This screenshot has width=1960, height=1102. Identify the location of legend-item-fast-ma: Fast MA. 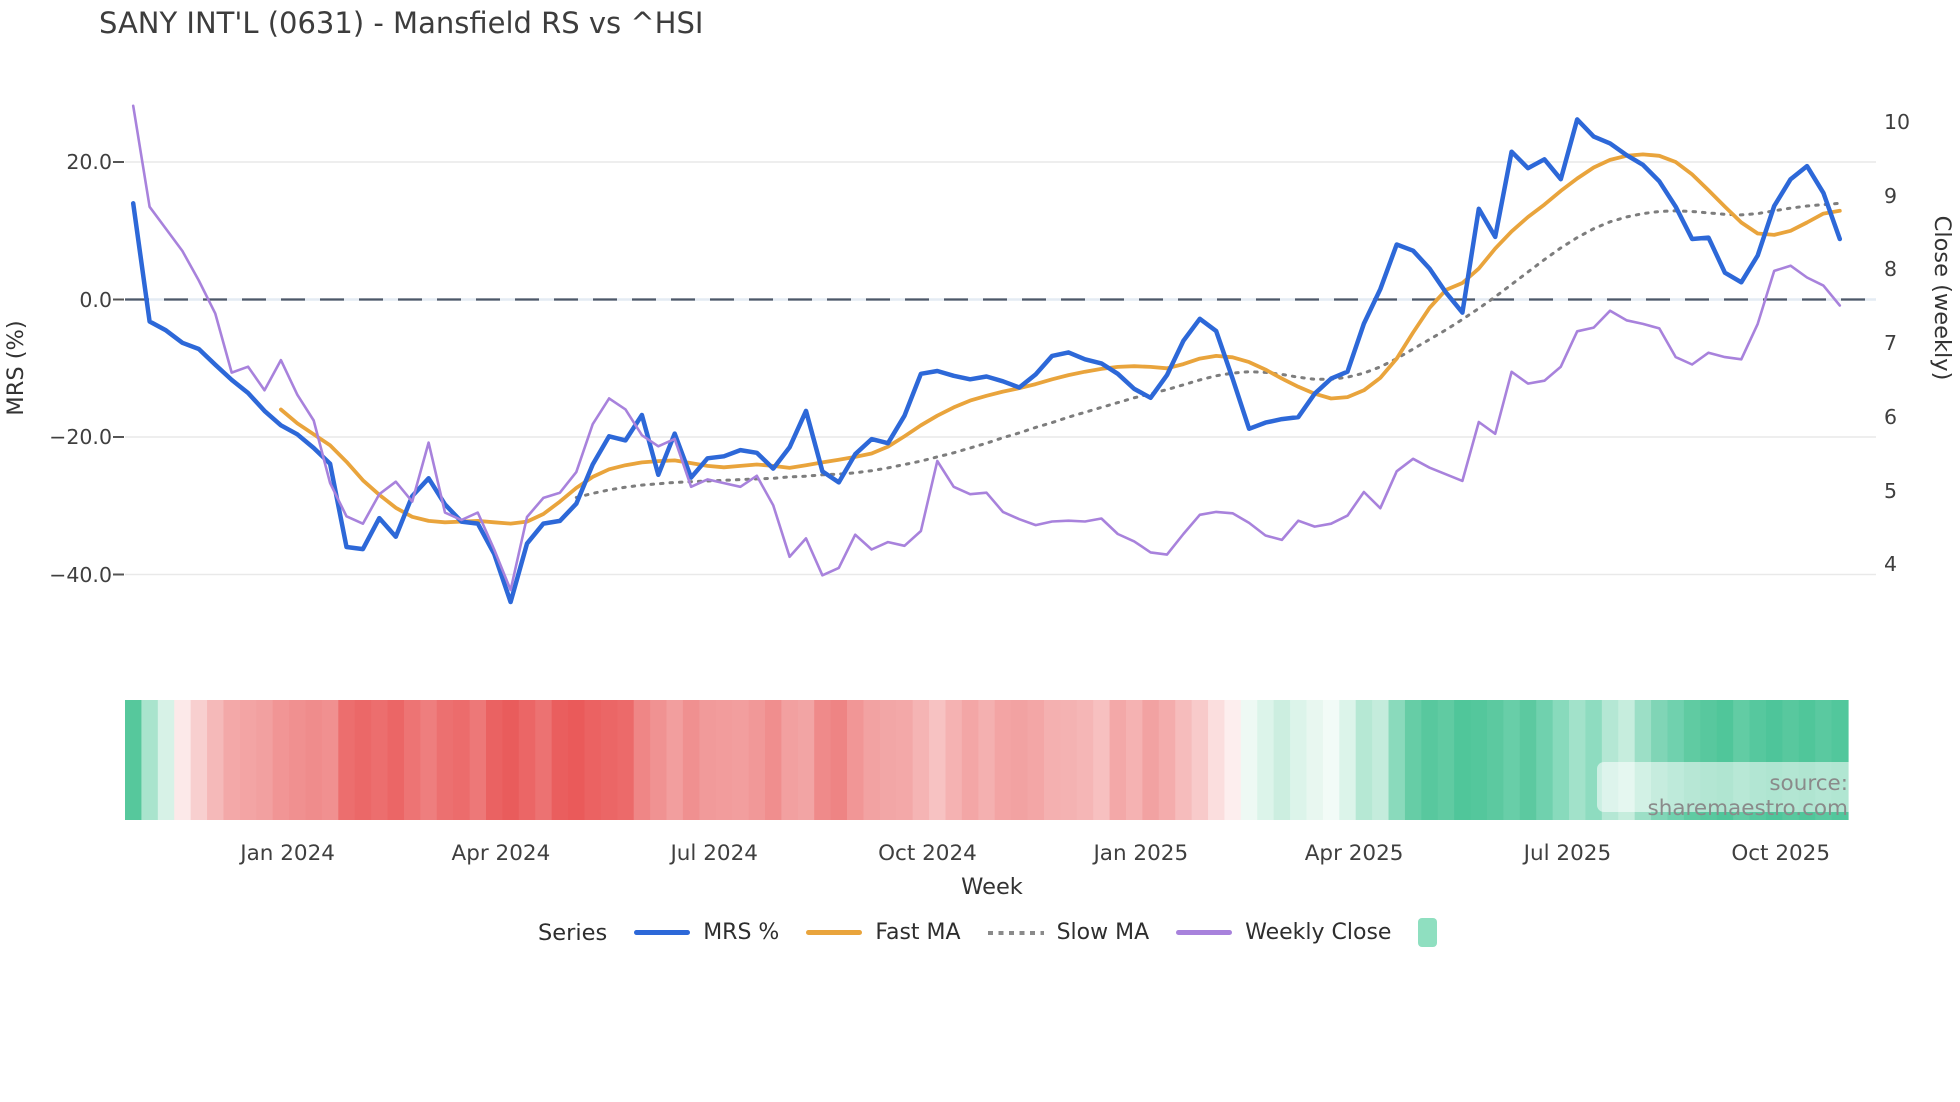
(883, 932).